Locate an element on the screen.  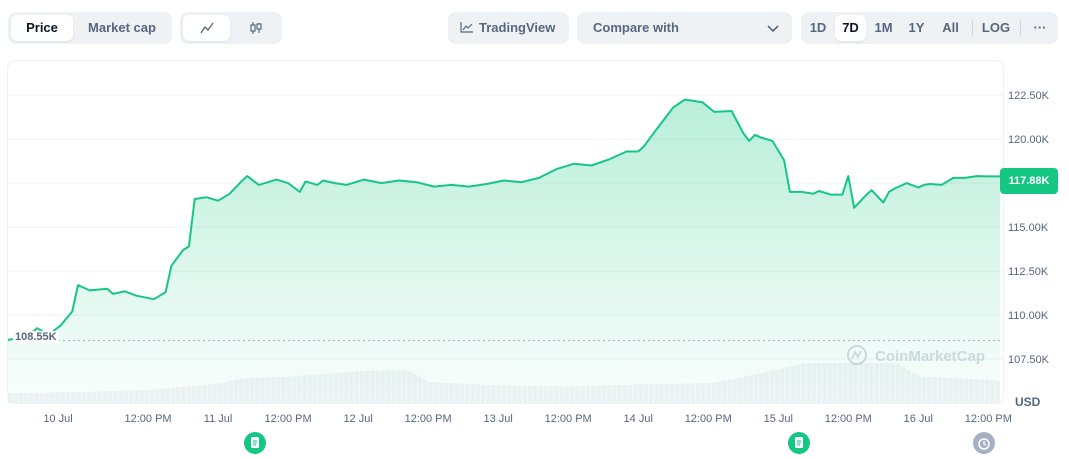
tab-market-cap: Market cap is located at coordinates (122, 27).